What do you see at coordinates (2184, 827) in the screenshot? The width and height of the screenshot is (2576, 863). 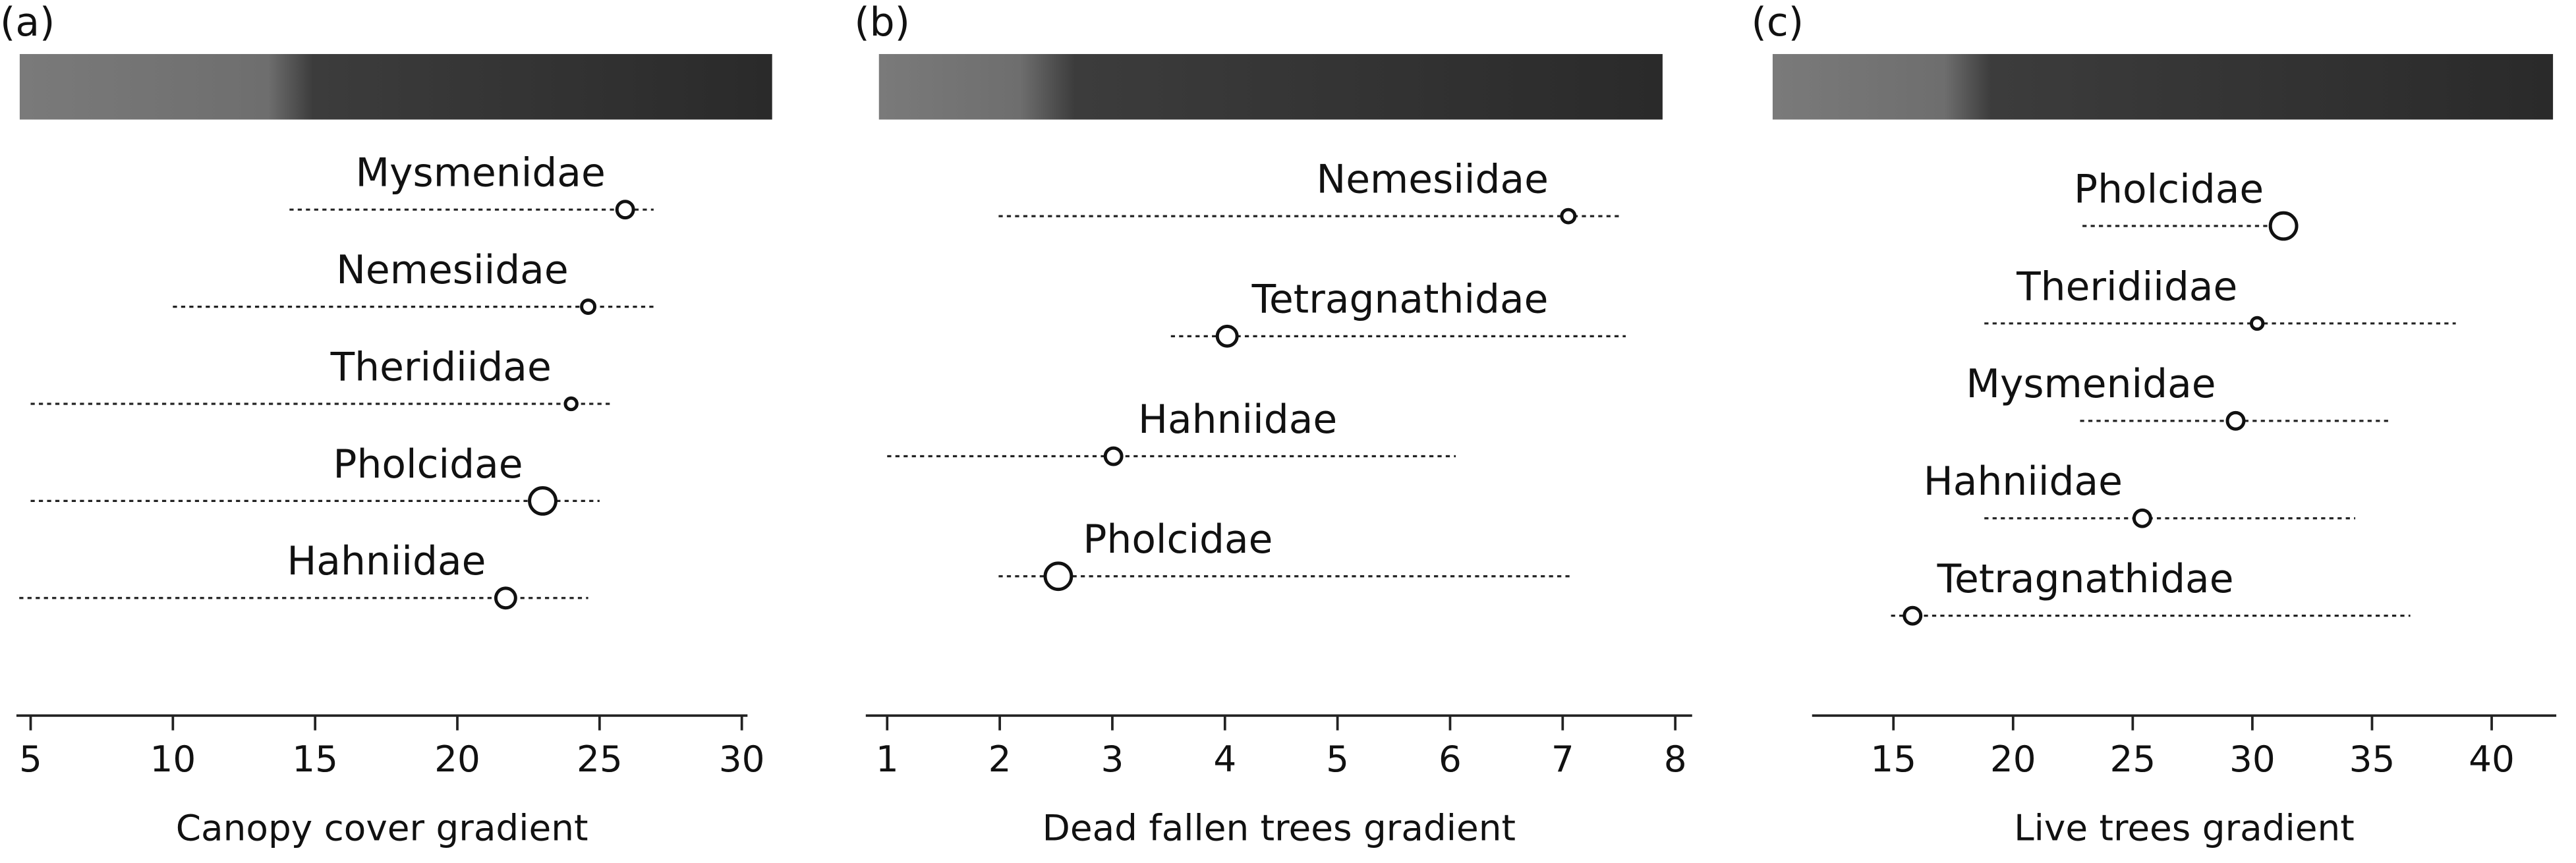 I see `x-axis-label: Live trees gradient` at bounding box center [2184, 827].